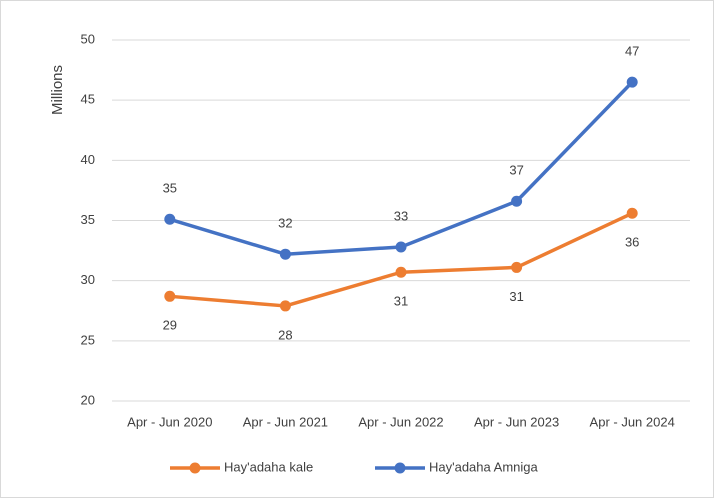  Describe the element at coordinates (88, 219) in the screenshot. I see `y-tick-label: 35` at that location.